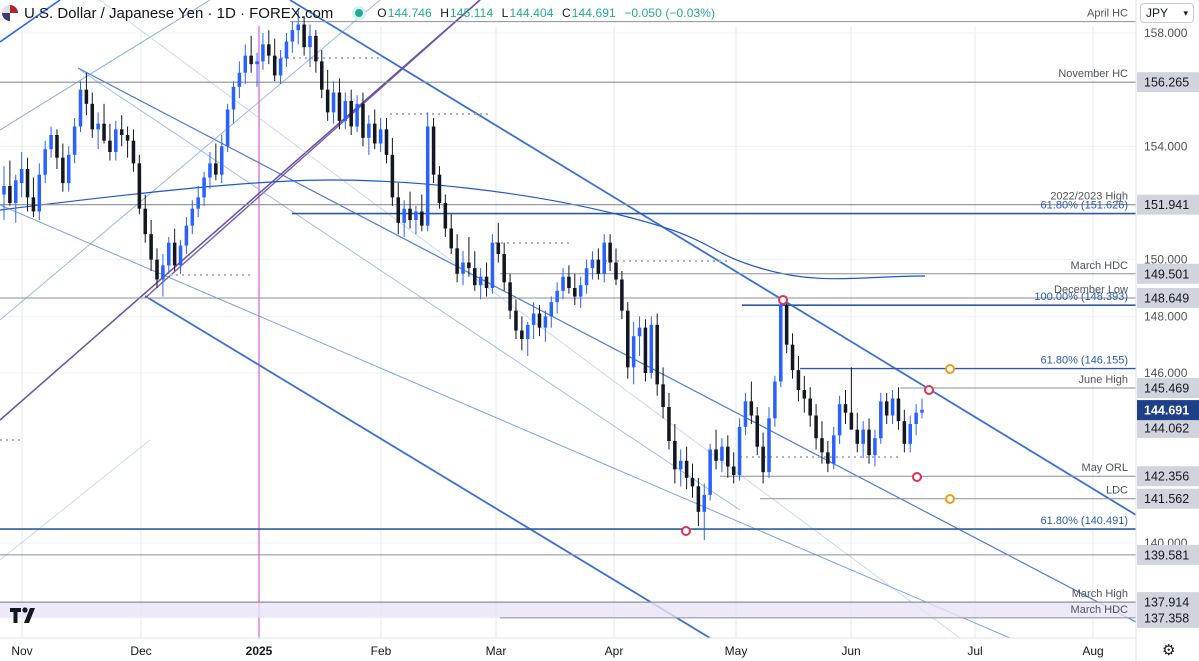 The width and height of the screenshot is (1199, 661). Describe the element at coordinates (1166, 477) in the screenshot. I see `level-price-text: 142.356` at that location.